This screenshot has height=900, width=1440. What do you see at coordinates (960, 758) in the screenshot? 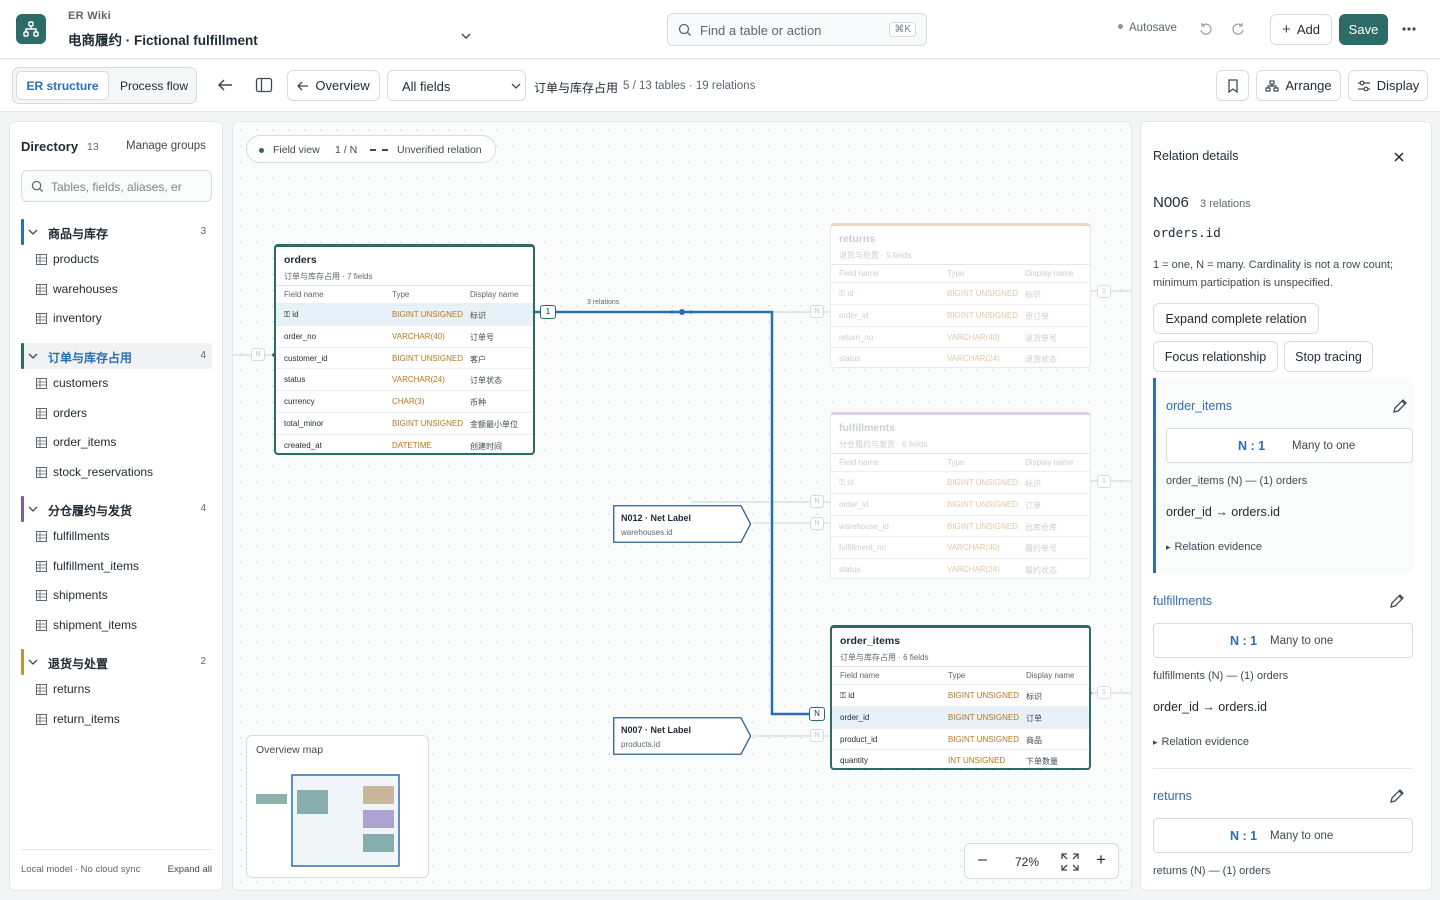
I see `table-field-row: quantity INT UNSIGNED 下单数量` at bounding box center [960, 758].